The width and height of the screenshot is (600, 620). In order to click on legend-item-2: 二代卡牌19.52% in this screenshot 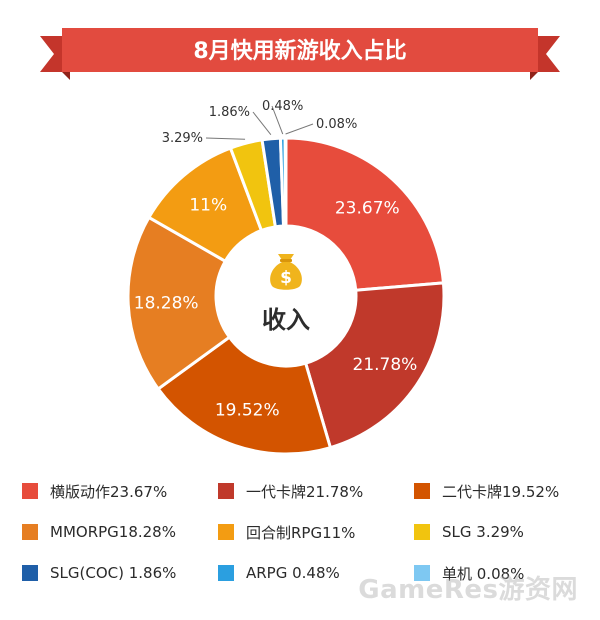, I will do `click(503, 491)`.